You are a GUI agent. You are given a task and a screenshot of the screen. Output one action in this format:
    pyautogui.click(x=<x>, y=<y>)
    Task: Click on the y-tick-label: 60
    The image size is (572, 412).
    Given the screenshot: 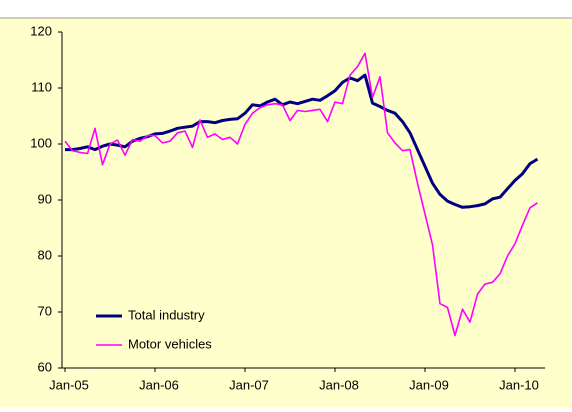 What is the action you would take?
    pyautogui.click(x=45, y=366)
    